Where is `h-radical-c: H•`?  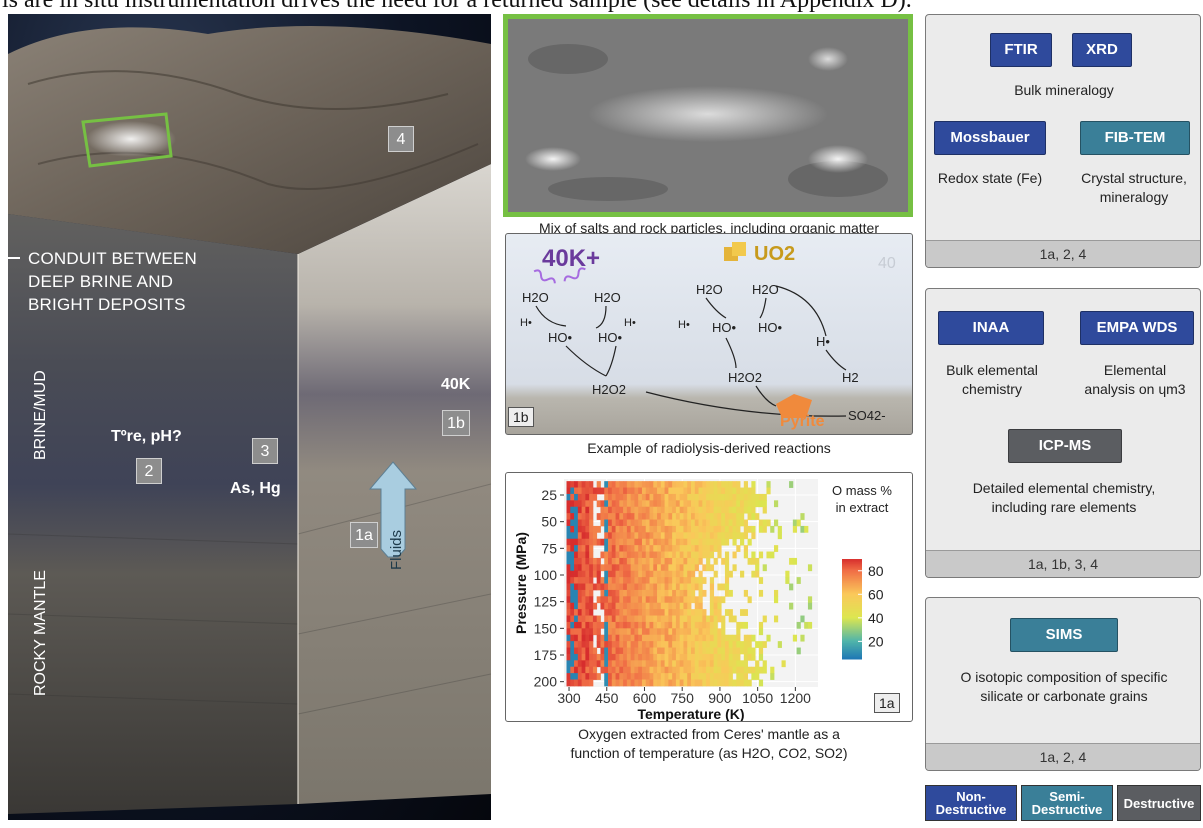 h-radical-c: H• is located at coordinates (684, 325).